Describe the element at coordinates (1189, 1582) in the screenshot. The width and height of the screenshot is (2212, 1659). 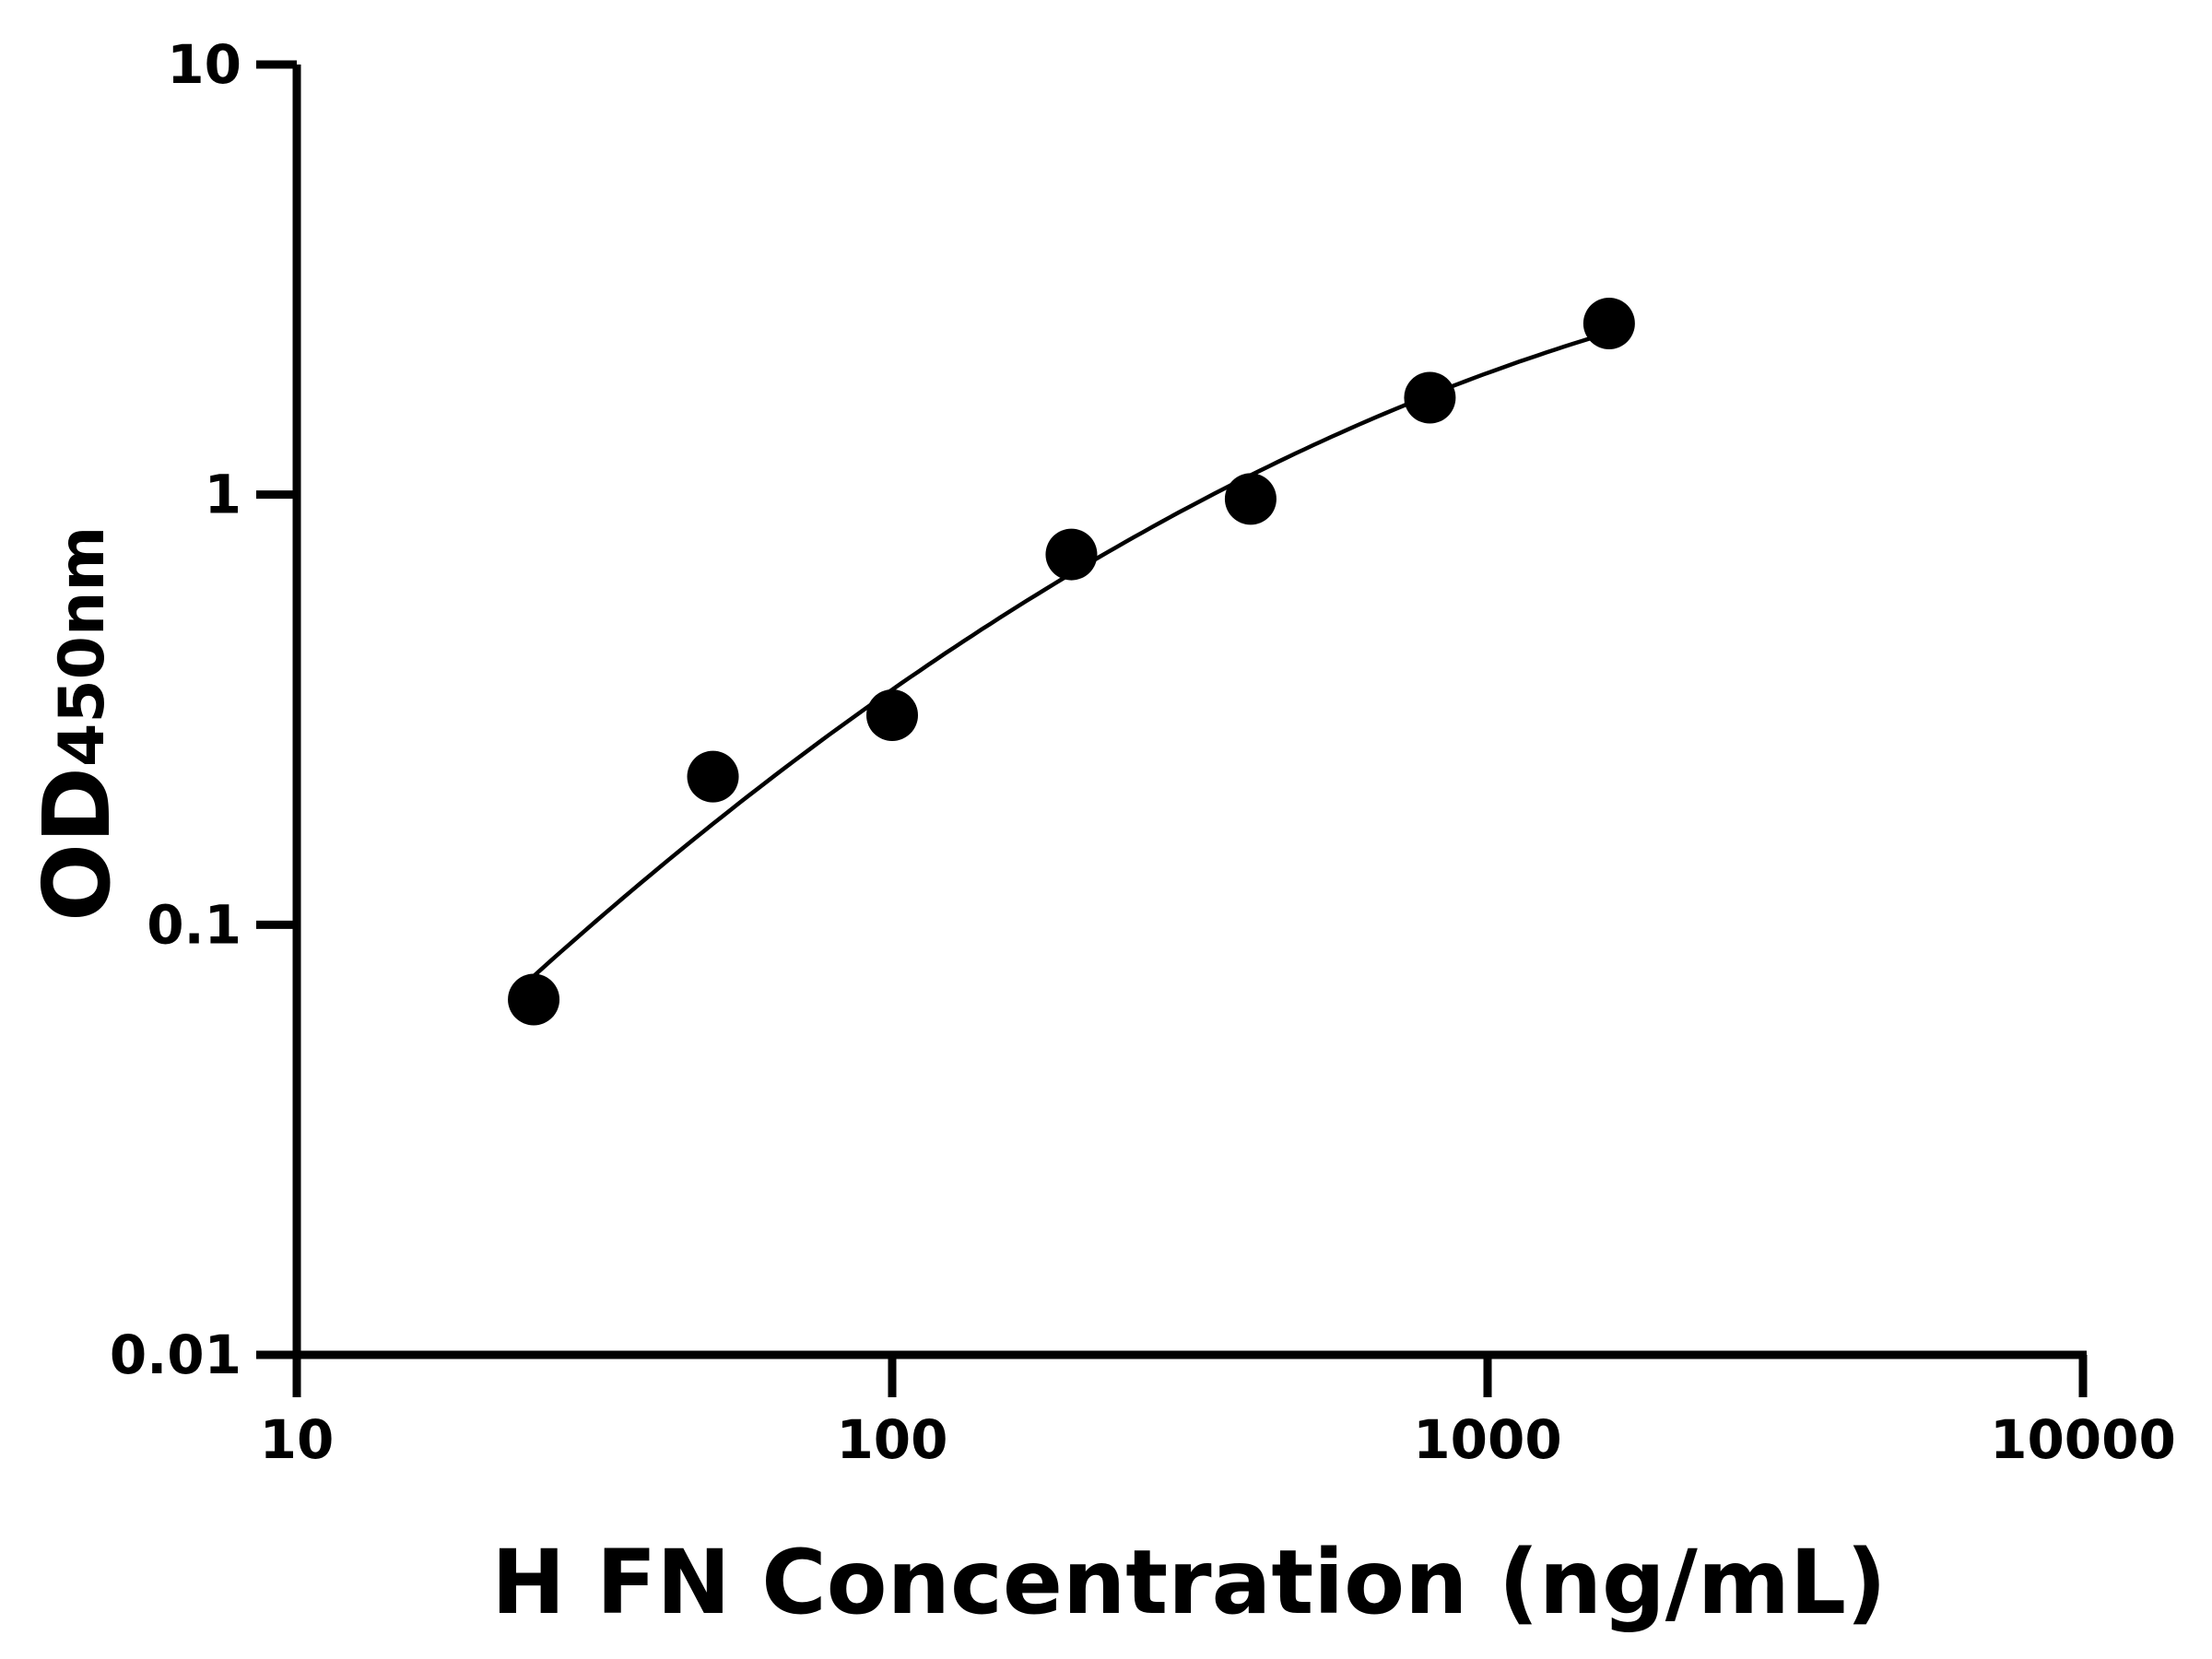
I see `x-axis-title: H FN Concentration (ng/mL)` at that location.